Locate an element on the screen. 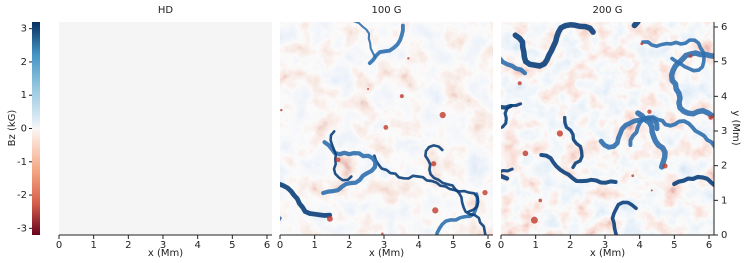 Image resolution: width=748 pixels, height=263 pixels. y-tick-label: 6 is located at coordinates (724, 27).